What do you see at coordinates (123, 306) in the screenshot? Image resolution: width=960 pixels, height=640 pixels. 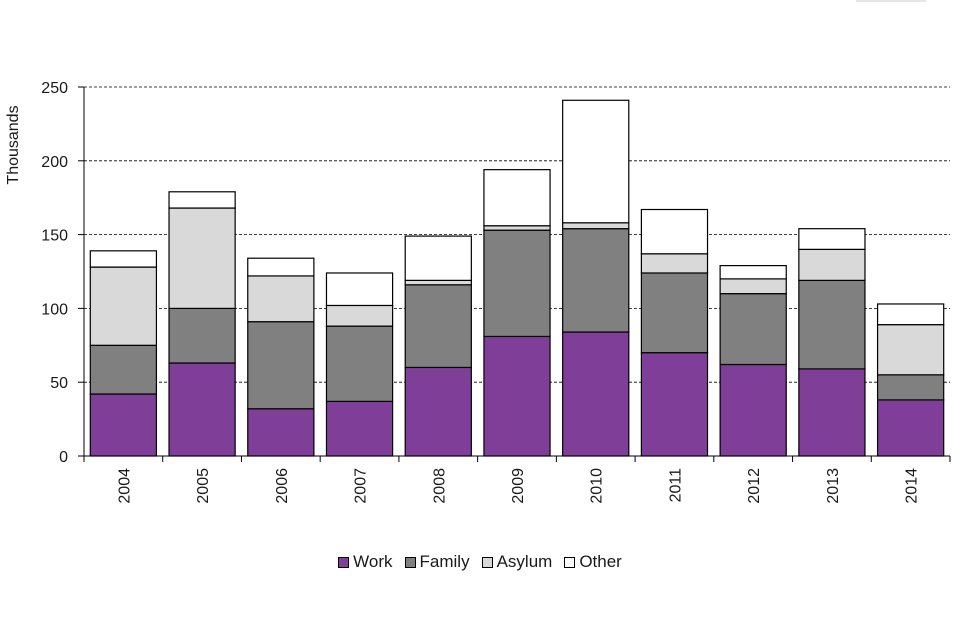 I see `bar-asylum-2004` at bounding box center [123, 306].